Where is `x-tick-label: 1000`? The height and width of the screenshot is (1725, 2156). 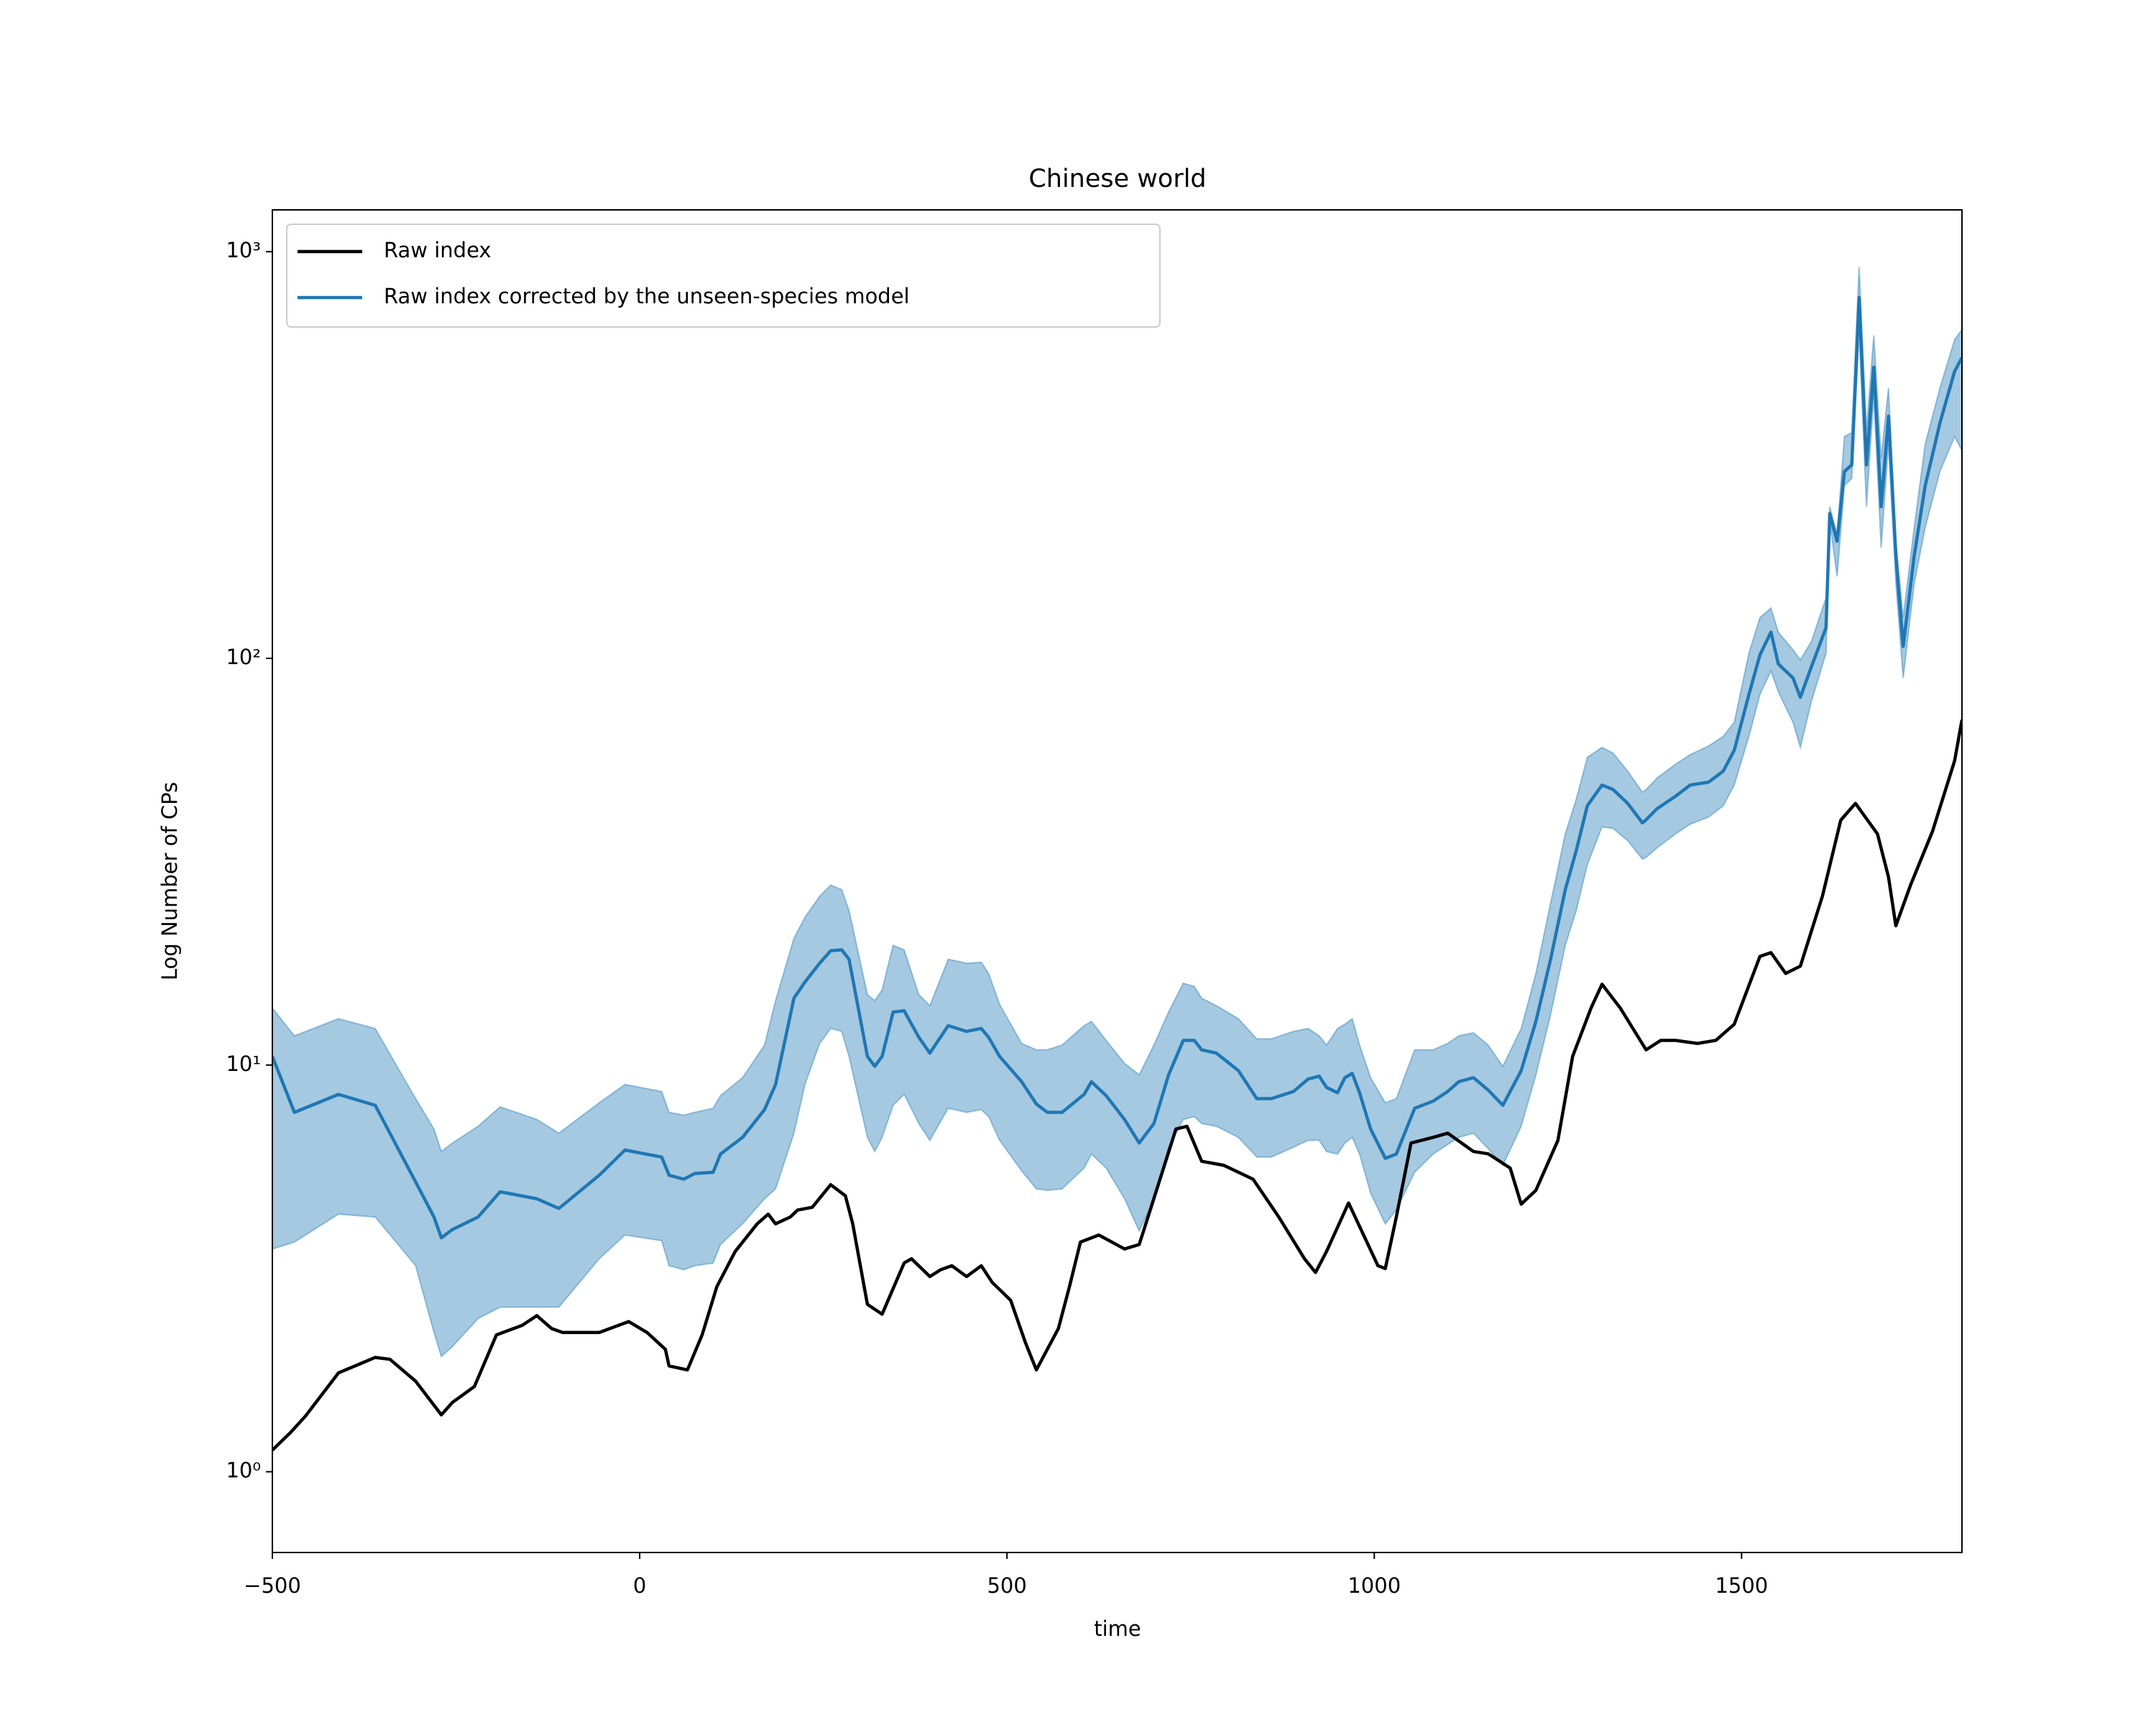 x-tick-label: 1000 is located at coordinates (1374, 1585).